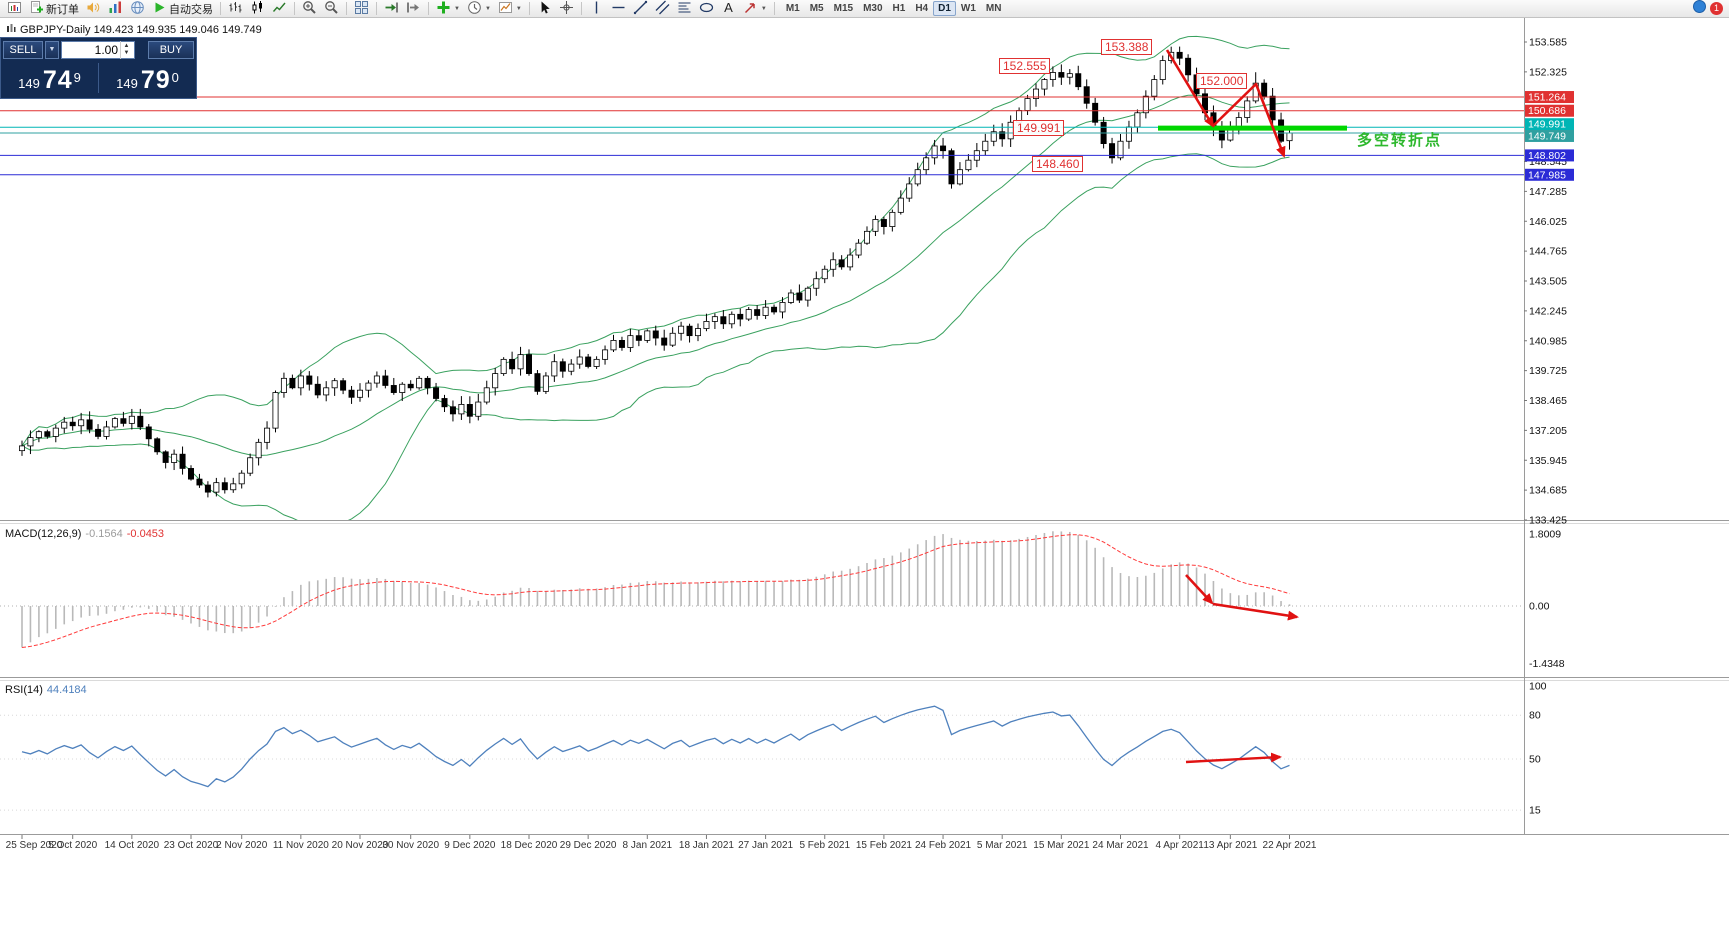  Describe the element at coordinates (448, 9) in the screenshot. I see `indicators-list-button: ▼` at that location.